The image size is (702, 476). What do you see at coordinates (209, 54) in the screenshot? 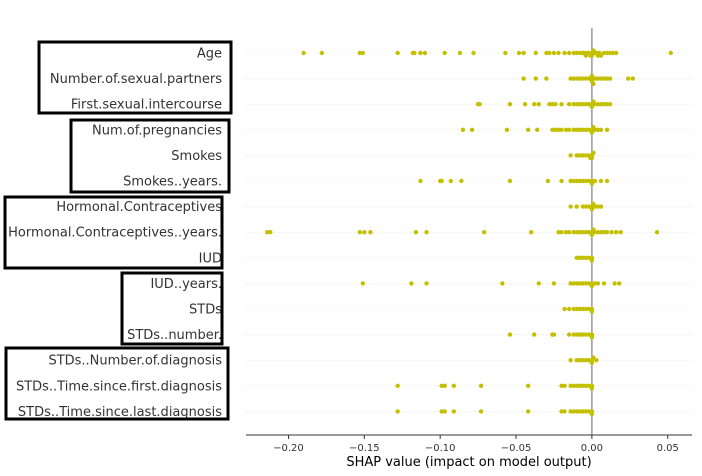
I see `feature-label: Age` at bounding box center [209, 54].